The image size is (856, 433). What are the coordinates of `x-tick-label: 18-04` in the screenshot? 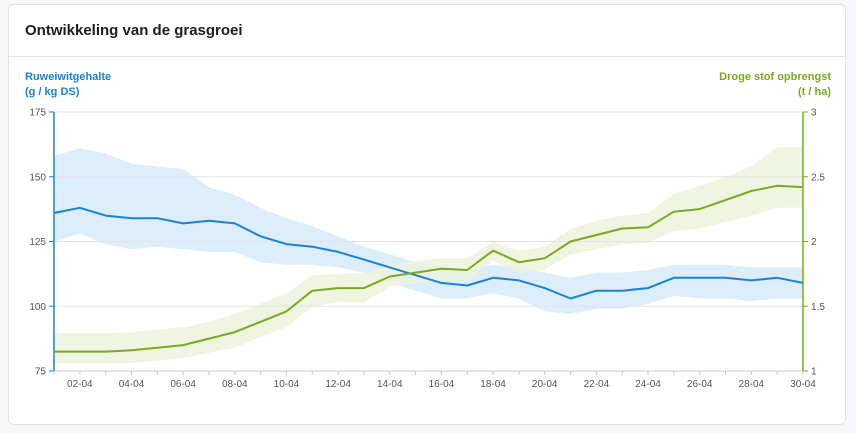 It's located at (493, 384).